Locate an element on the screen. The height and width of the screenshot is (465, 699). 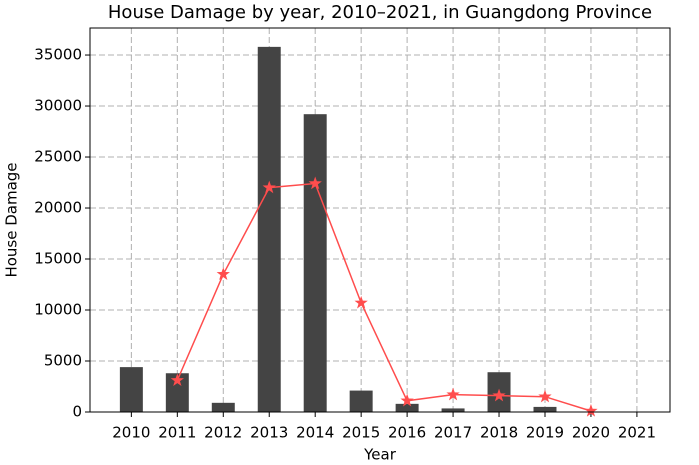
x-axis-label: Year is located at coordinates (380, 455).